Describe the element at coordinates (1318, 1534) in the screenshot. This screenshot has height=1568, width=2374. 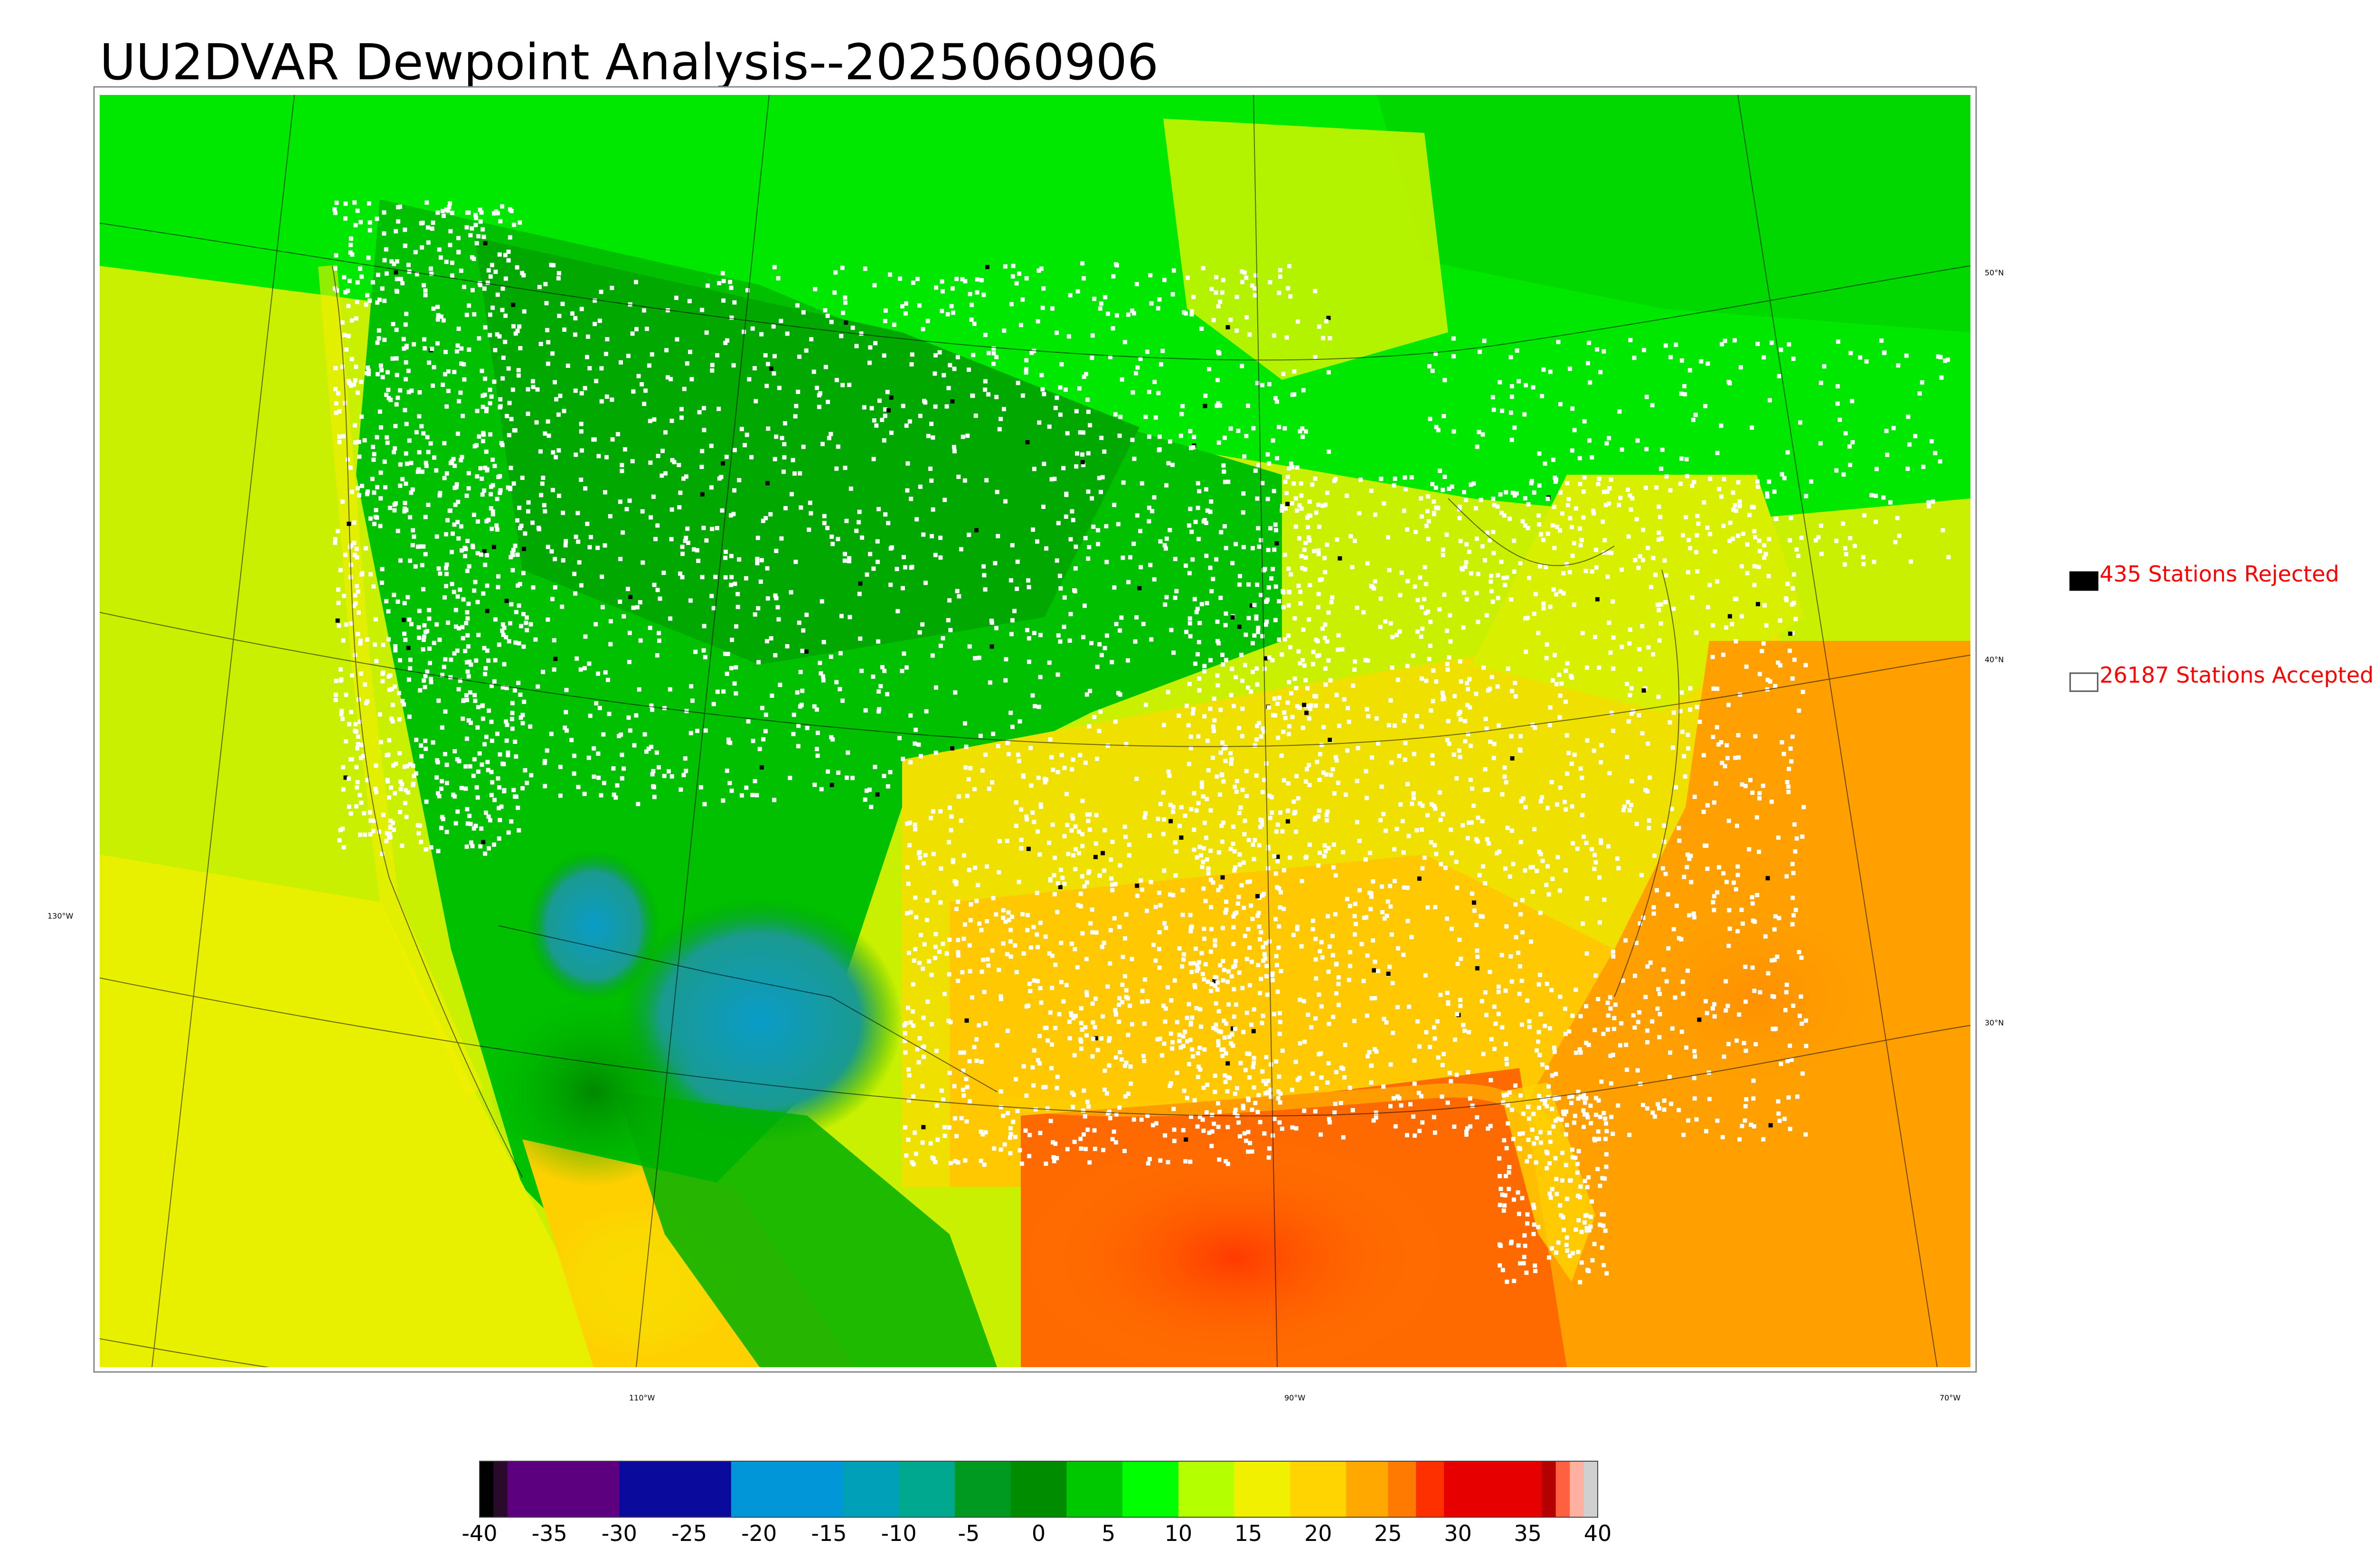
I see `colorbar-tick-label: 20` at that location.